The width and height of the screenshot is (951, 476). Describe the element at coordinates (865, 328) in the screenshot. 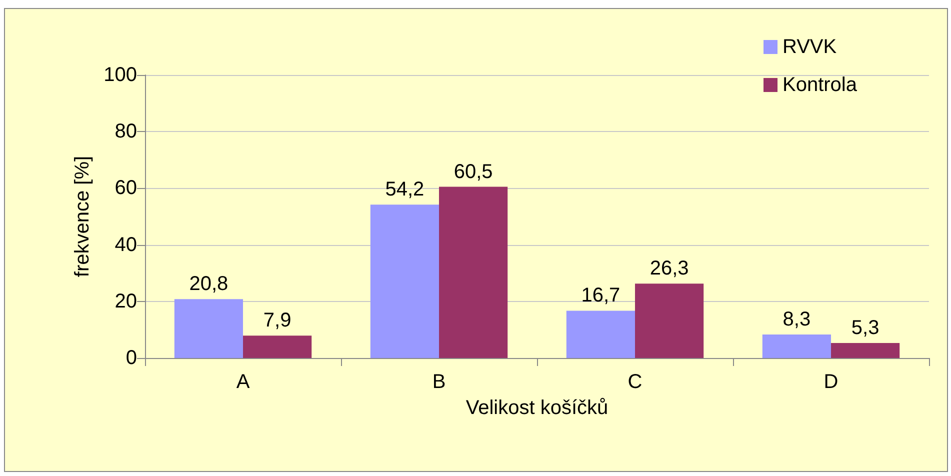

I see `data-label: 5,3` at that location.